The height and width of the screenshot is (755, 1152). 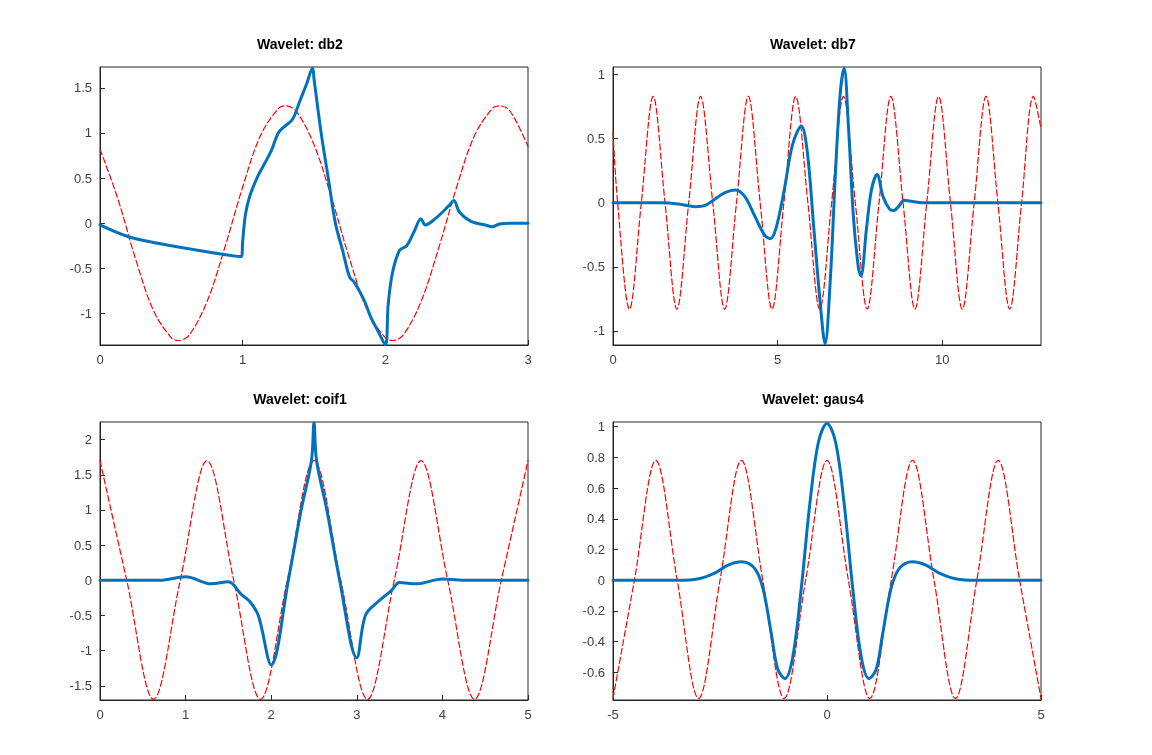 What do you see at coordinates (442, 714) in the screenshot?
I see `x-tick-label: 4` at bounding box center [442, 714].